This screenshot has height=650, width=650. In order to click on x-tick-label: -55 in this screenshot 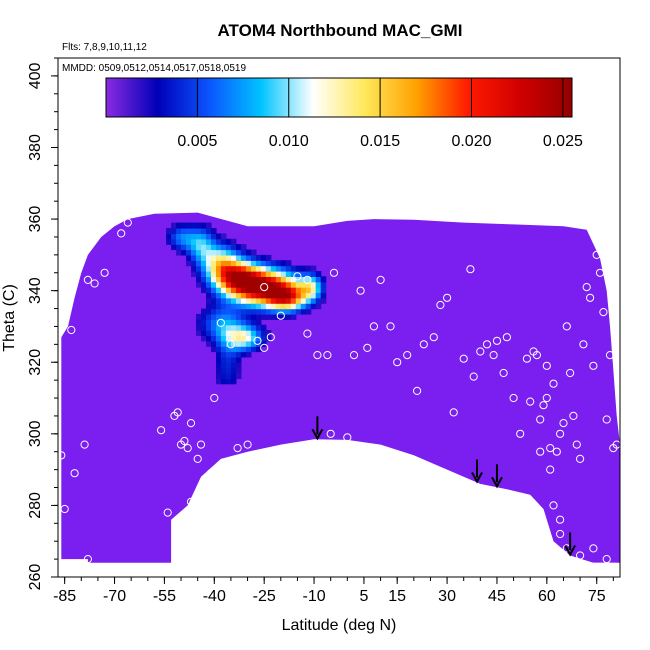, I will do `click(164, 596)`.